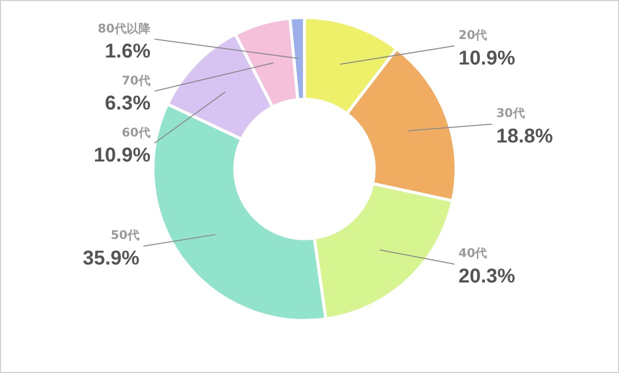  What do you see at coordinates (125, 235) in the screenshot?
I see `slice-label: 50代` at bounding box center [125, 235].